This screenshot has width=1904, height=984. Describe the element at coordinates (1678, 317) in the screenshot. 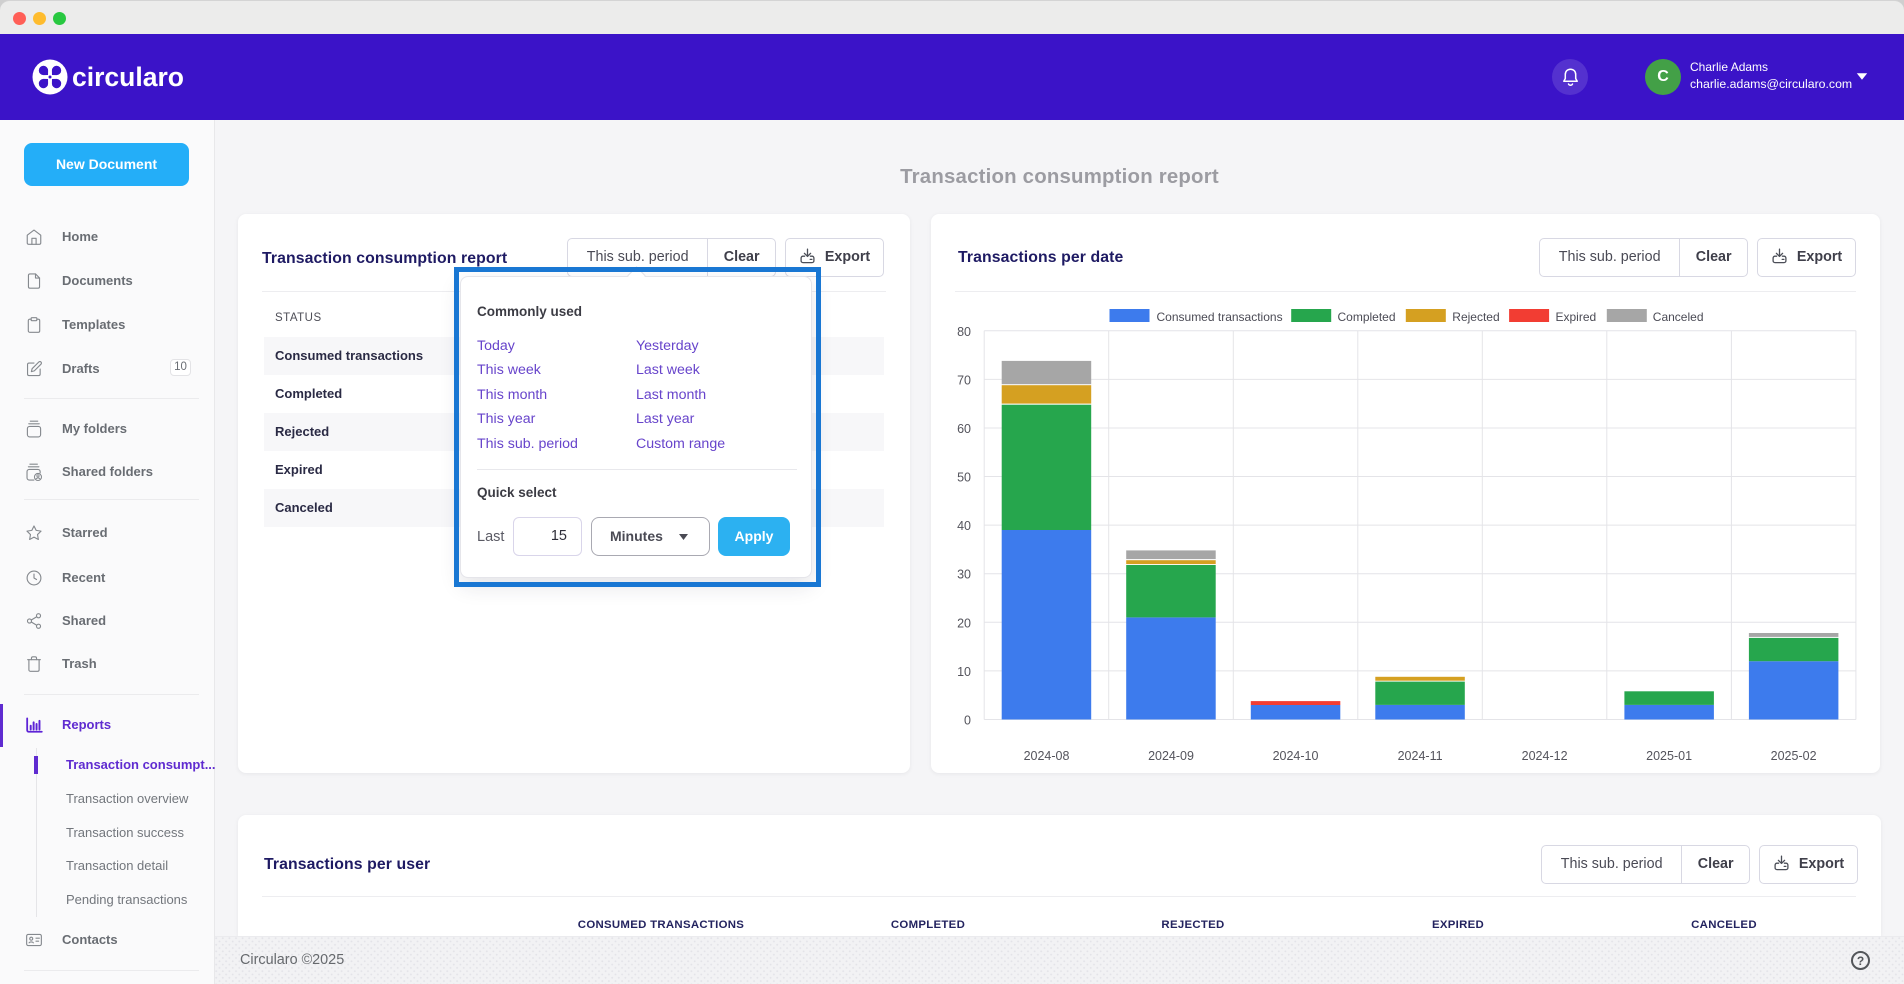

I see `svg-text: Canceled` at that location.